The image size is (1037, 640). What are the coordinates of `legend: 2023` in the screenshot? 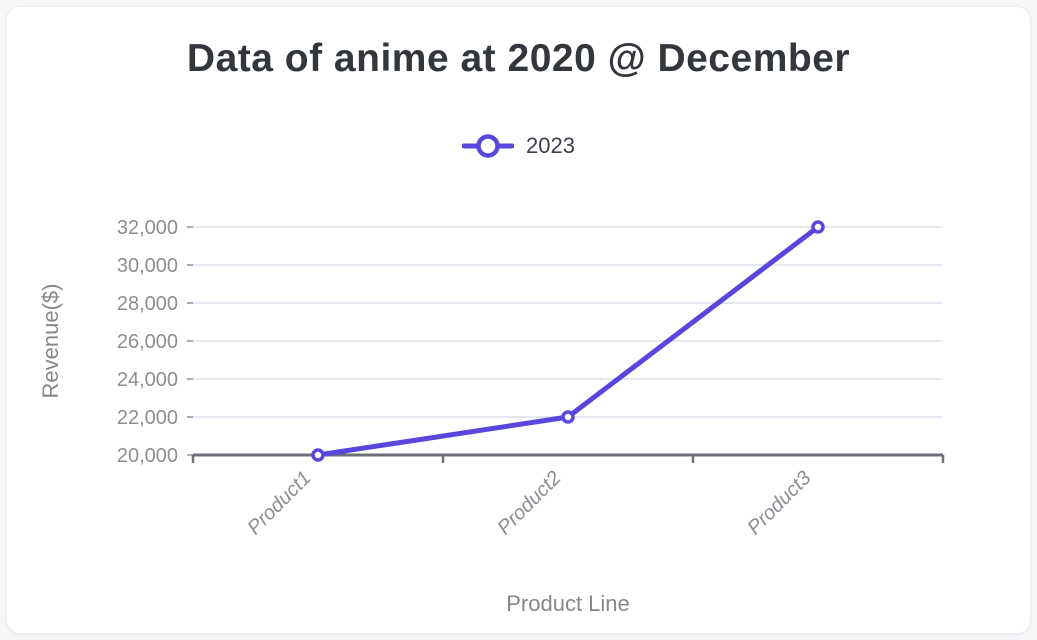 It's located at (518, 146).